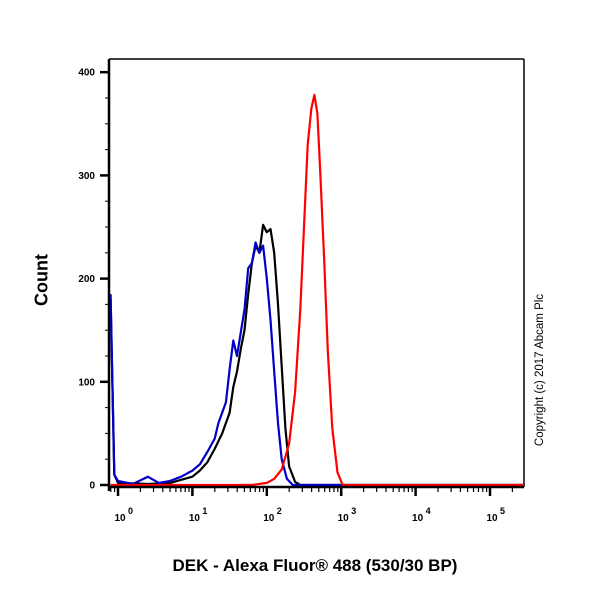 The width and height of the screenshot is (600, 600). Describe the element at coordinates (540, 370) in the screenshot. I see `copyright-notice: Copyright (c) 2017 Abcam Plc` at that location.